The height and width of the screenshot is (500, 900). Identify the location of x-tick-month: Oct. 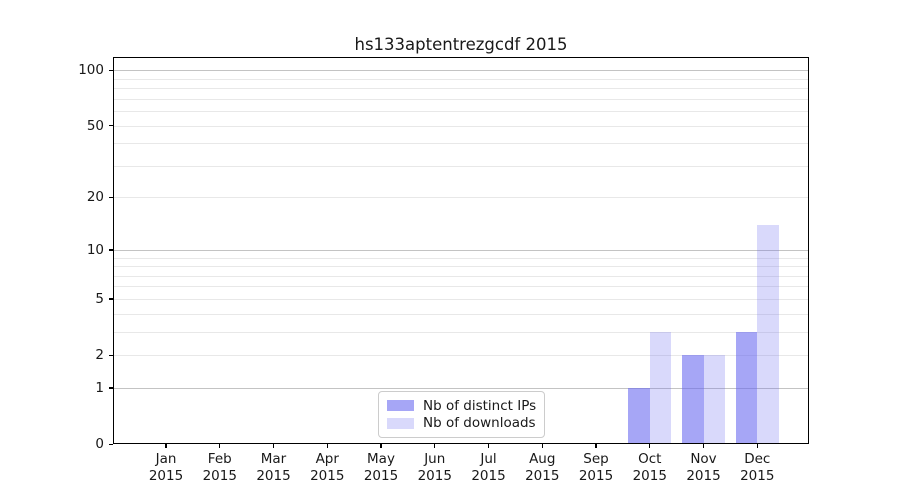
(650, 459).